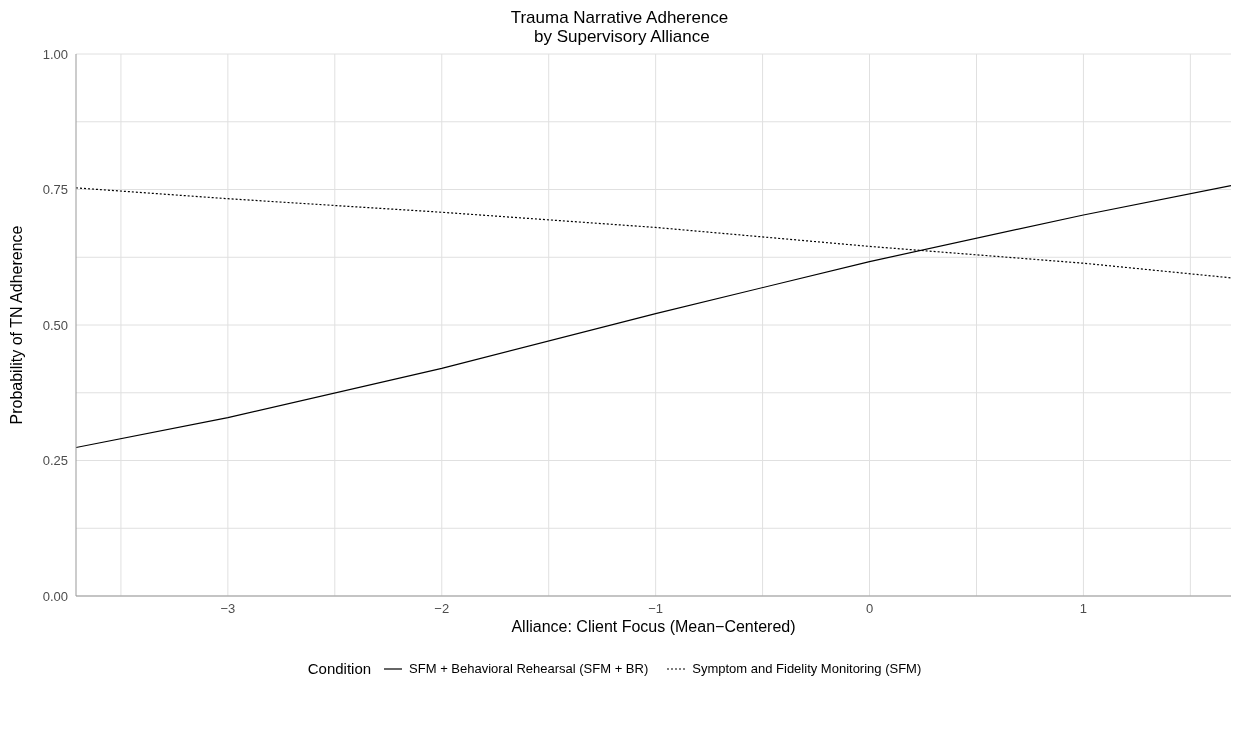 The width and height of the screenshot is (1239, 744). I want to click on x-tick-label: −1, so click(656, 609).